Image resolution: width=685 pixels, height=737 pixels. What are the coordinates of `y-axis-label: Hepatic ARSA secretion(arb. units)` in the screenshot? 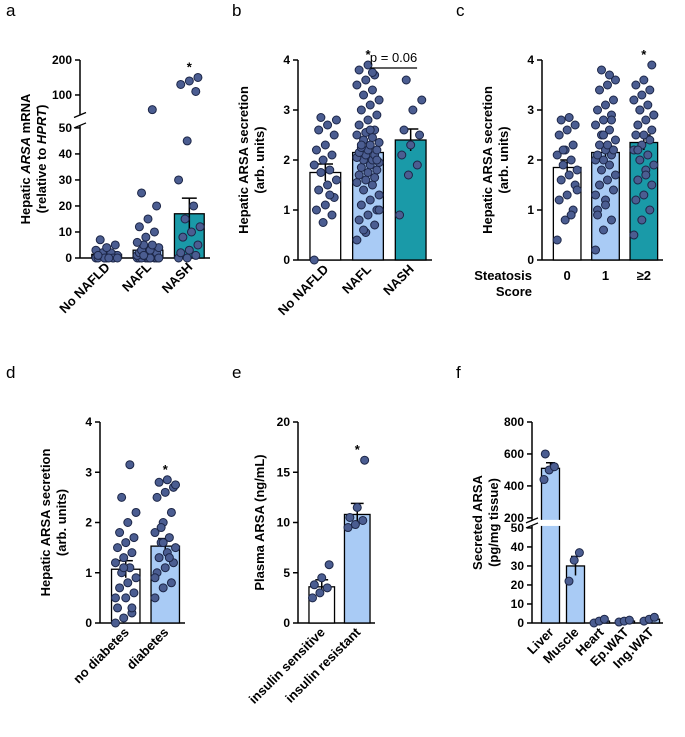 It's located at (251, 160).